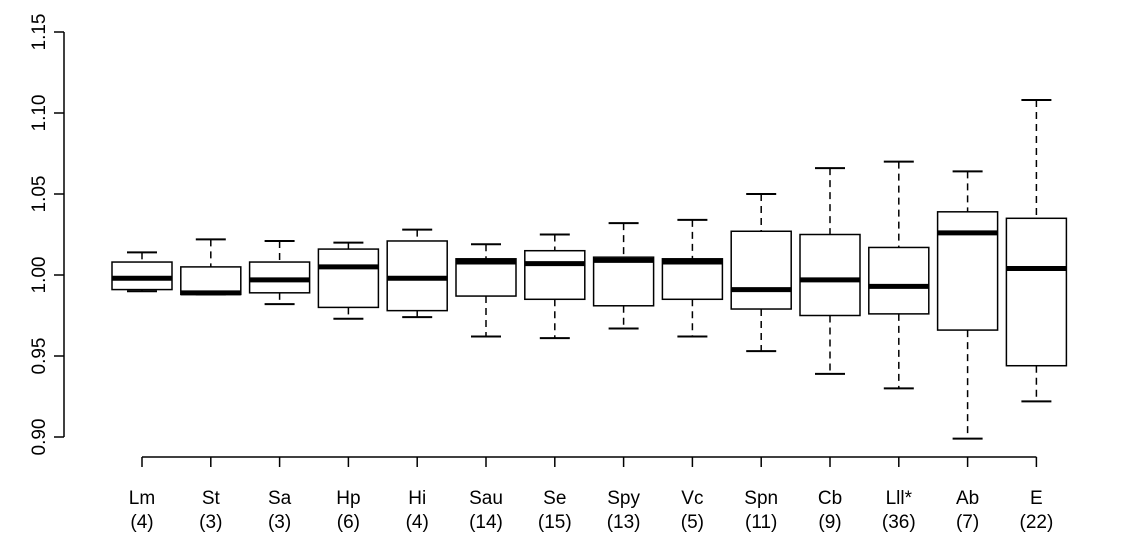  I want to click on x-tick-label: Hp, so click(348, 498).